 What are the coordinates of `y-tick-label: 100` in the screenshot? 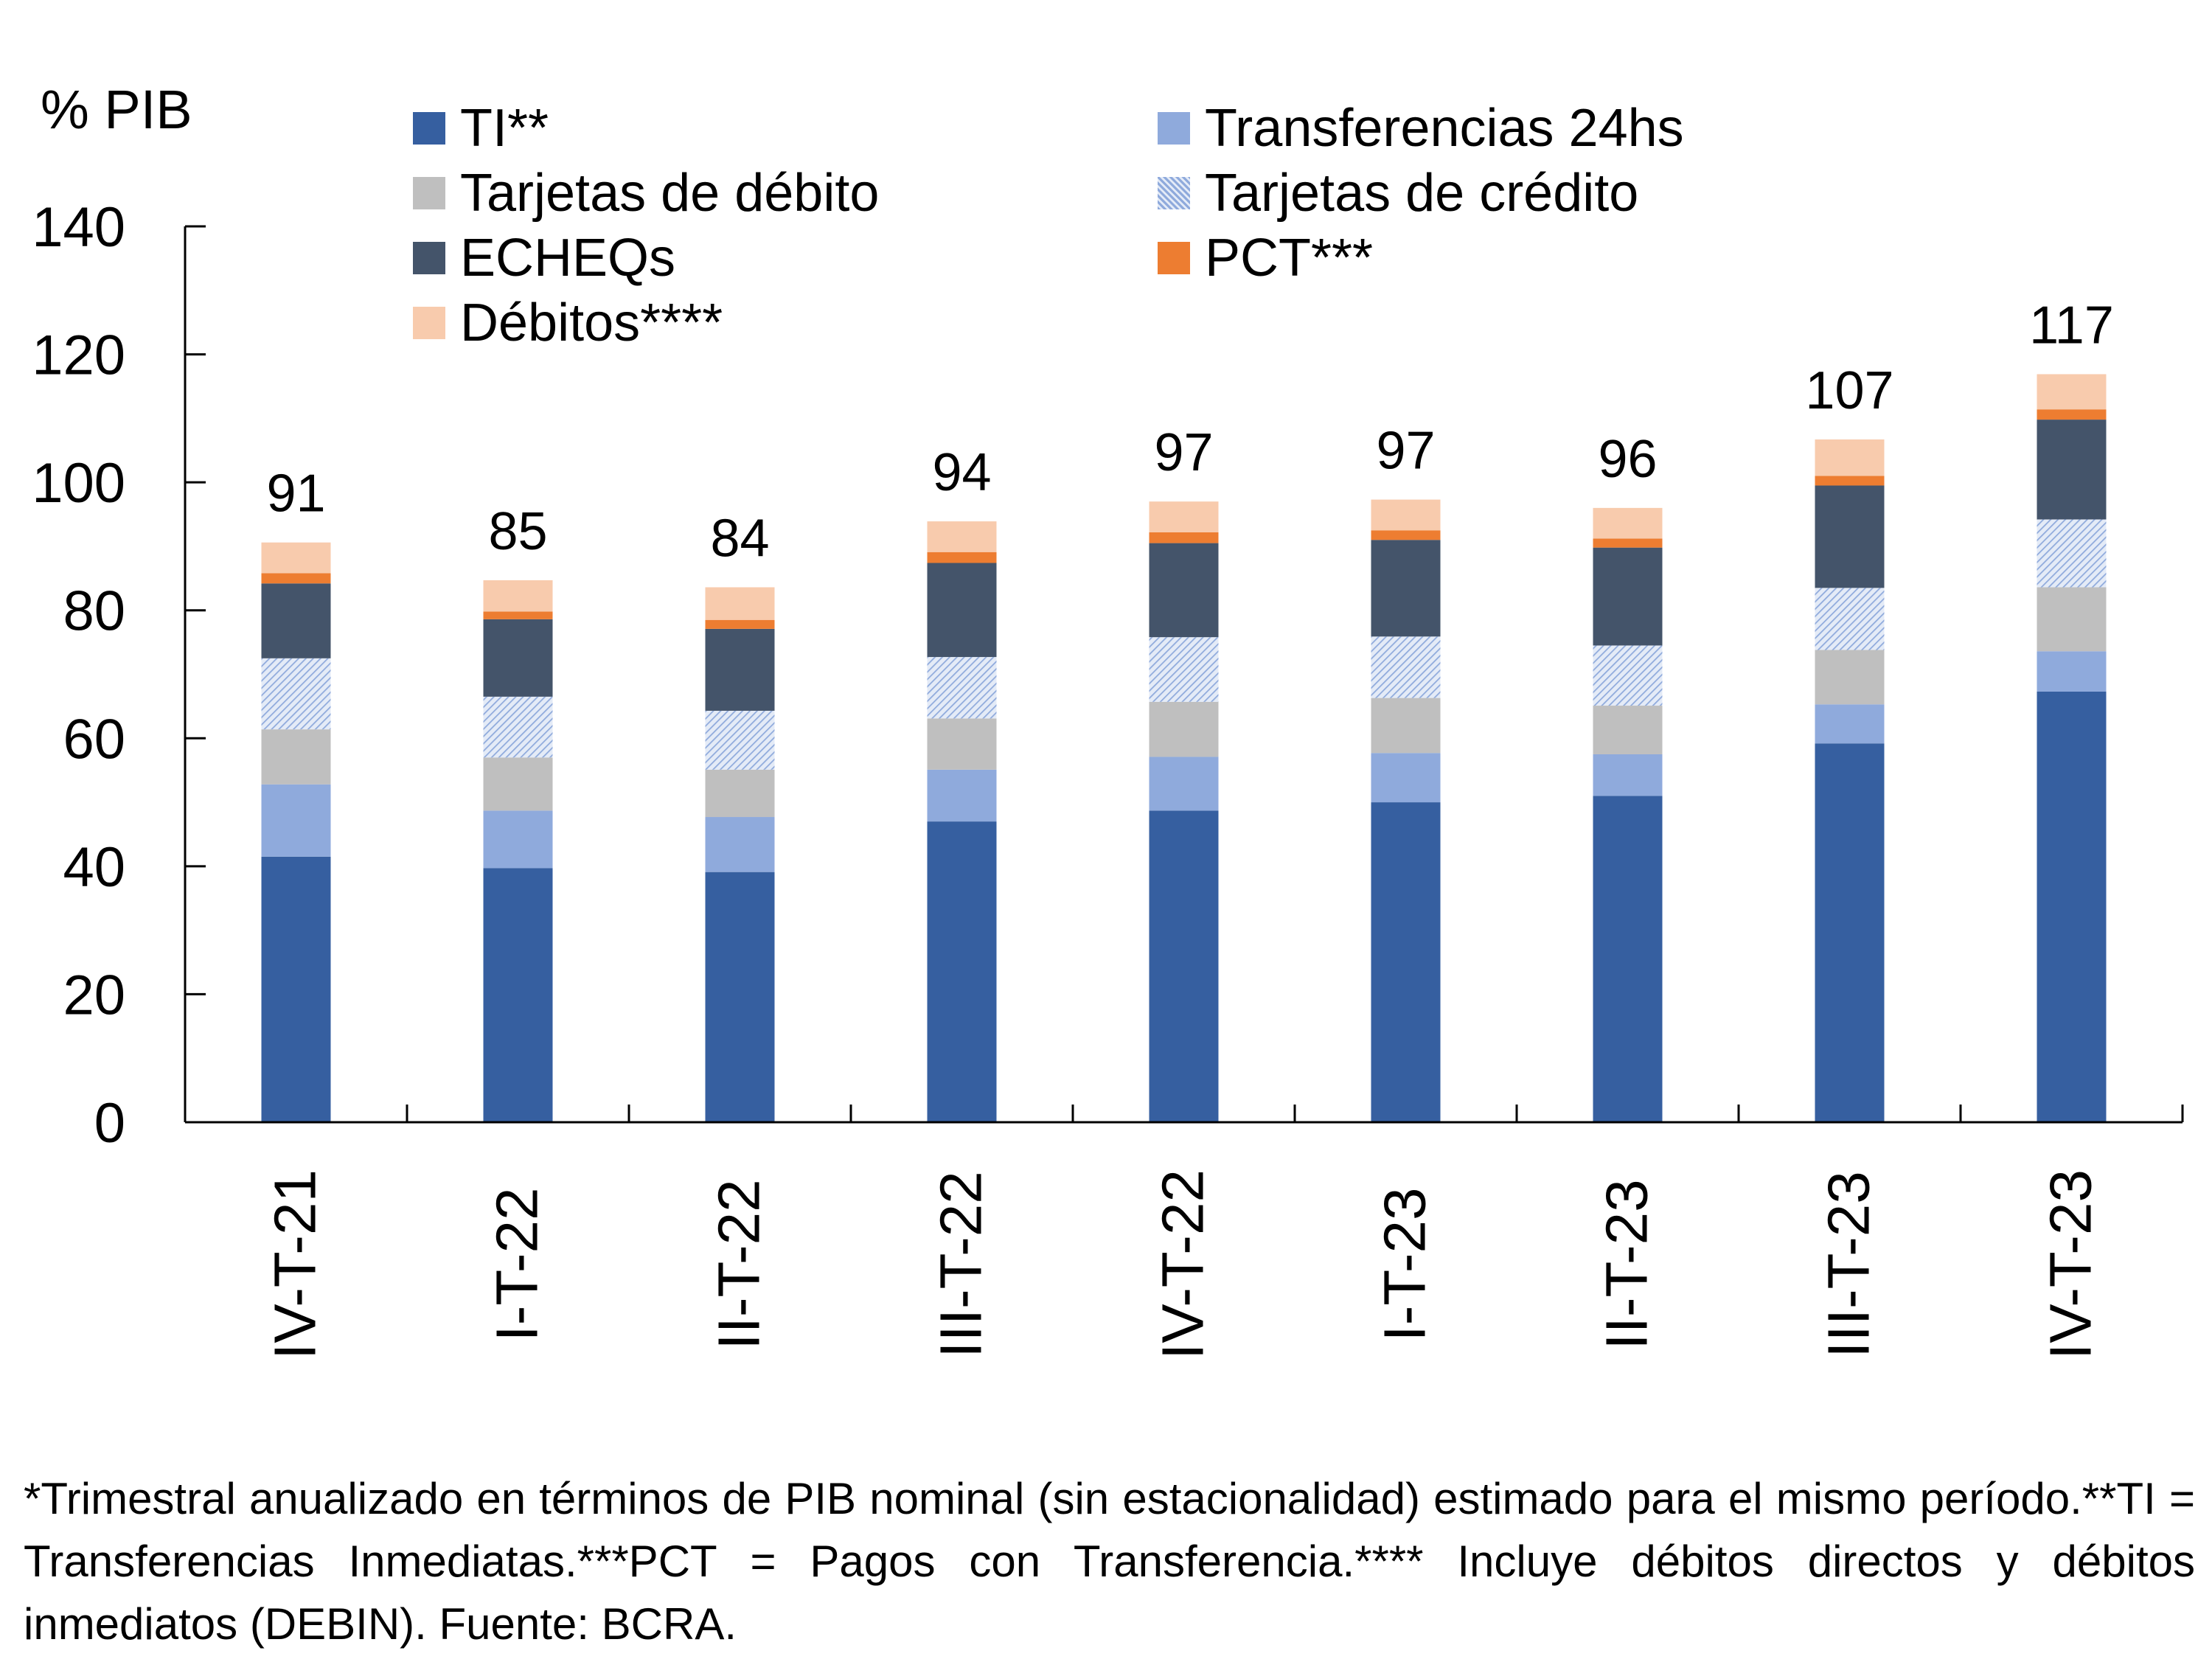 It's located at (78, 483).